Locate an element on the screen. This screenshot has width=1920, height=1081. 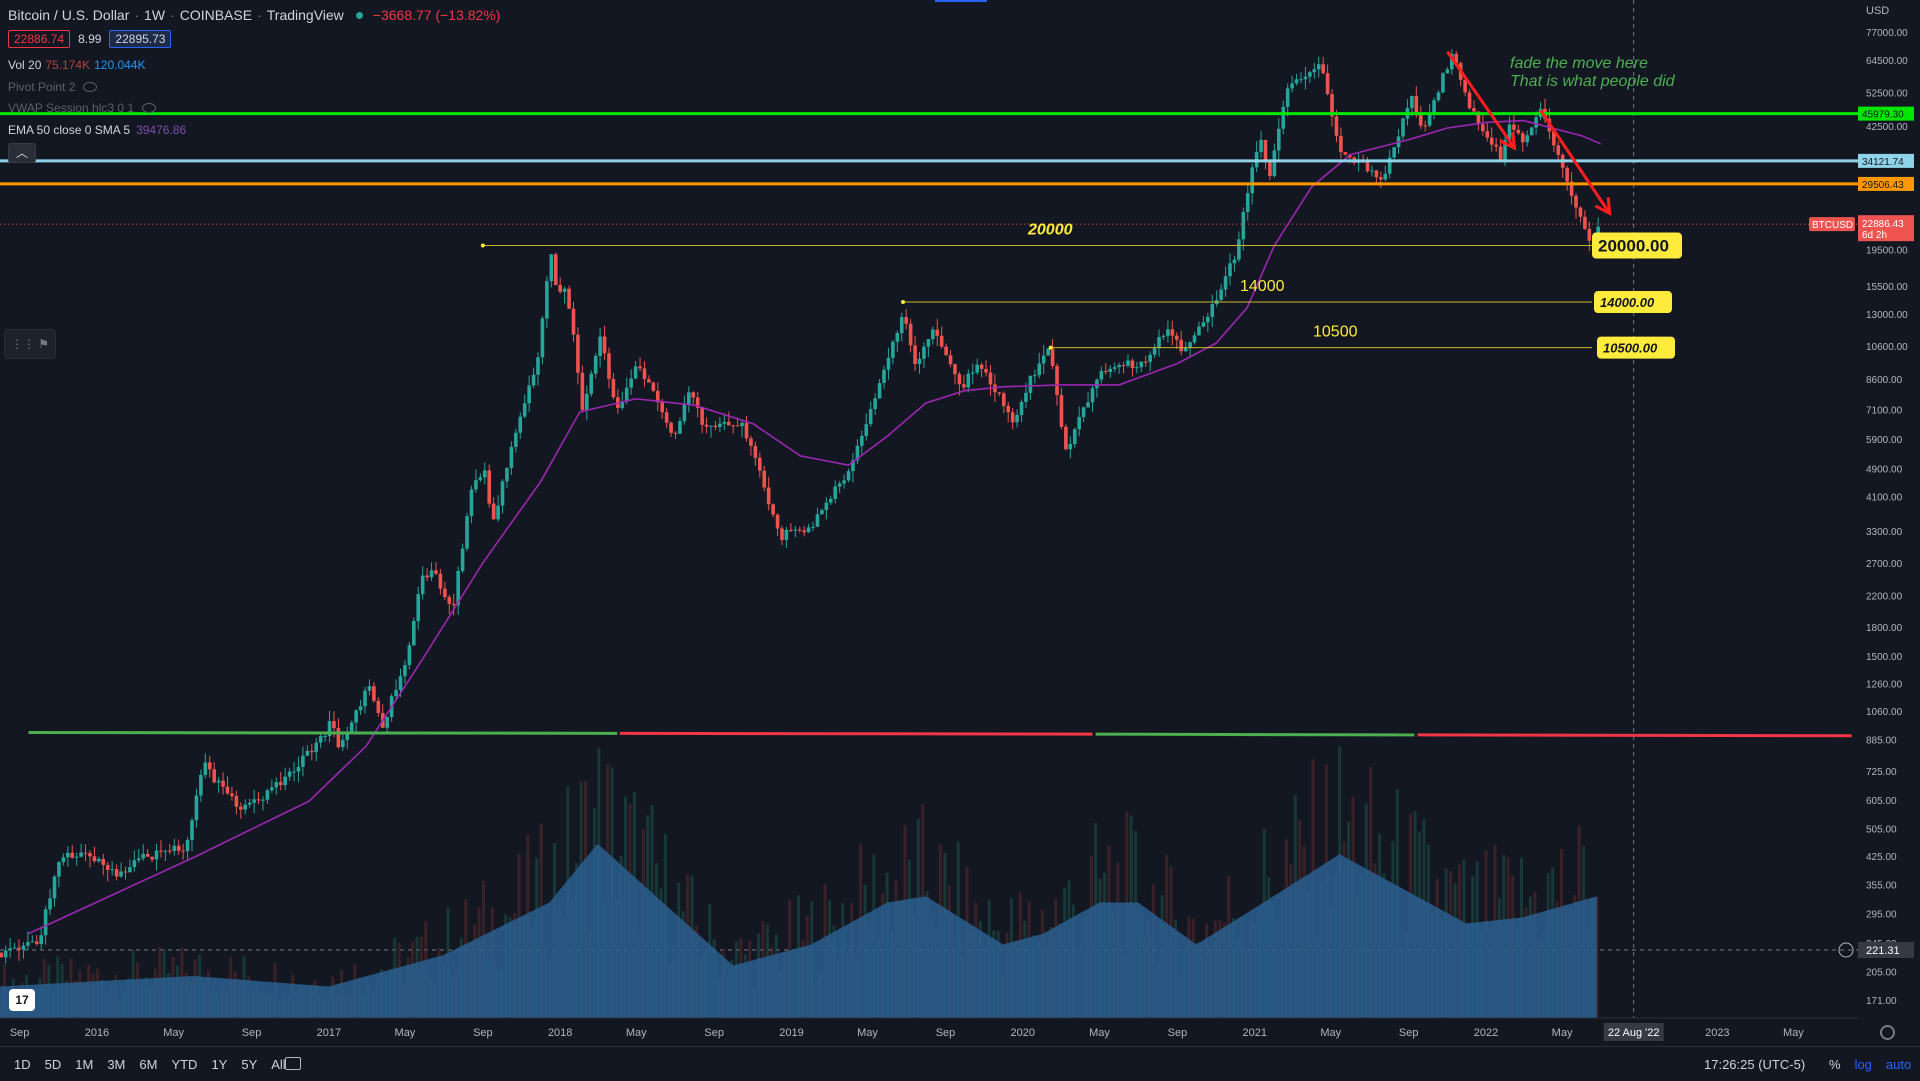
currency-selector: USD is located at coordinates (1878, 11).